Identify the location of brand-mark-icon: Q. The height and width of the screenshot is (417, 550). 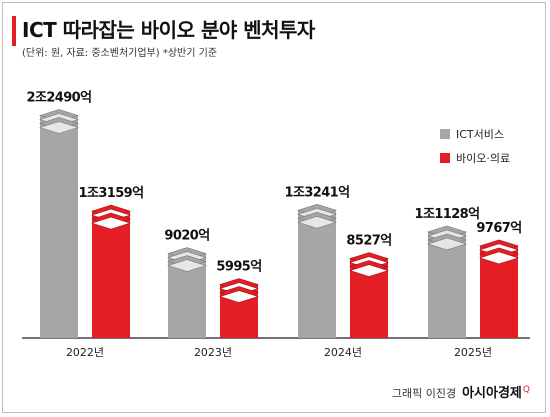
(526, 390).